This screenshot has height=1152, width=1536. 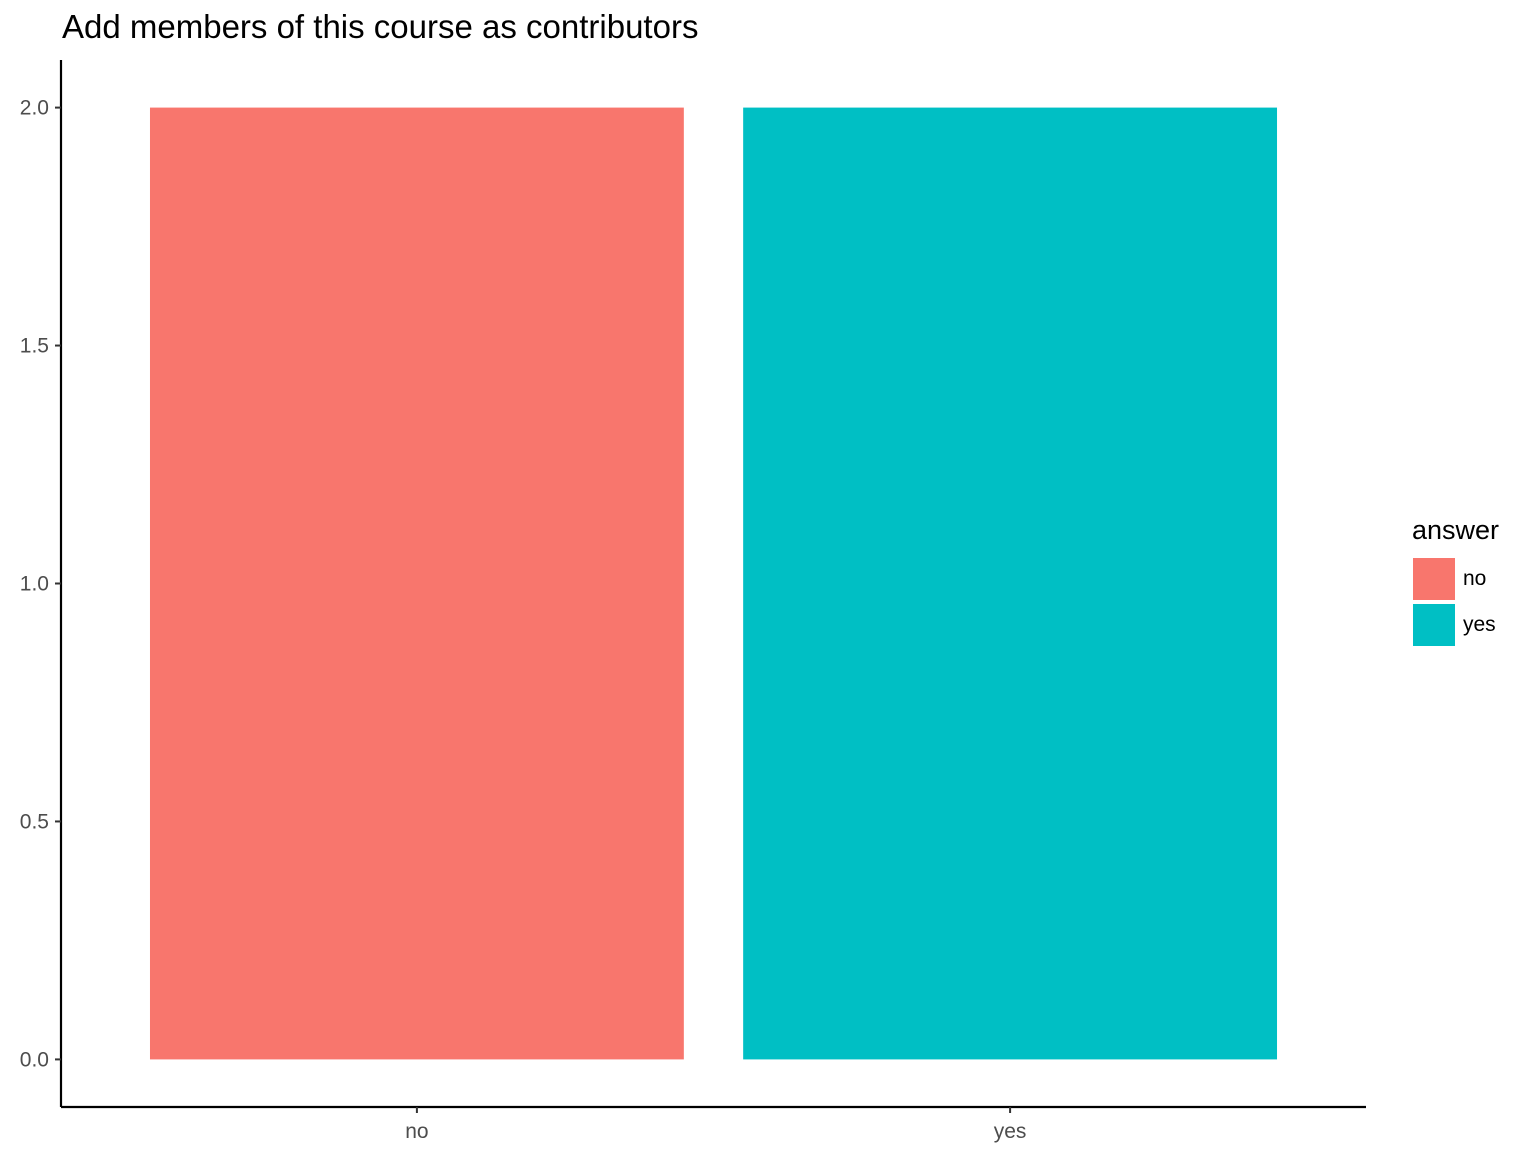 I want to click on legend-key-yes, so click(x=1434, y=625).